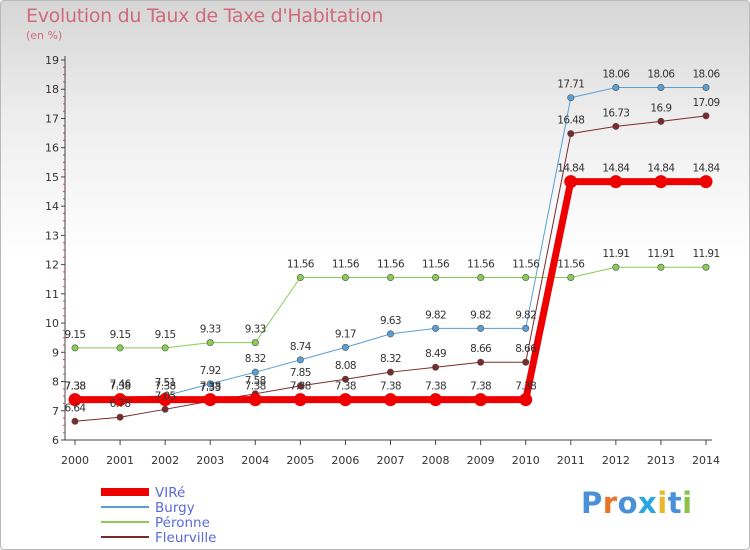 The image size is (750, 550). I want to click on data-label: 7.85, so click(300, 373).